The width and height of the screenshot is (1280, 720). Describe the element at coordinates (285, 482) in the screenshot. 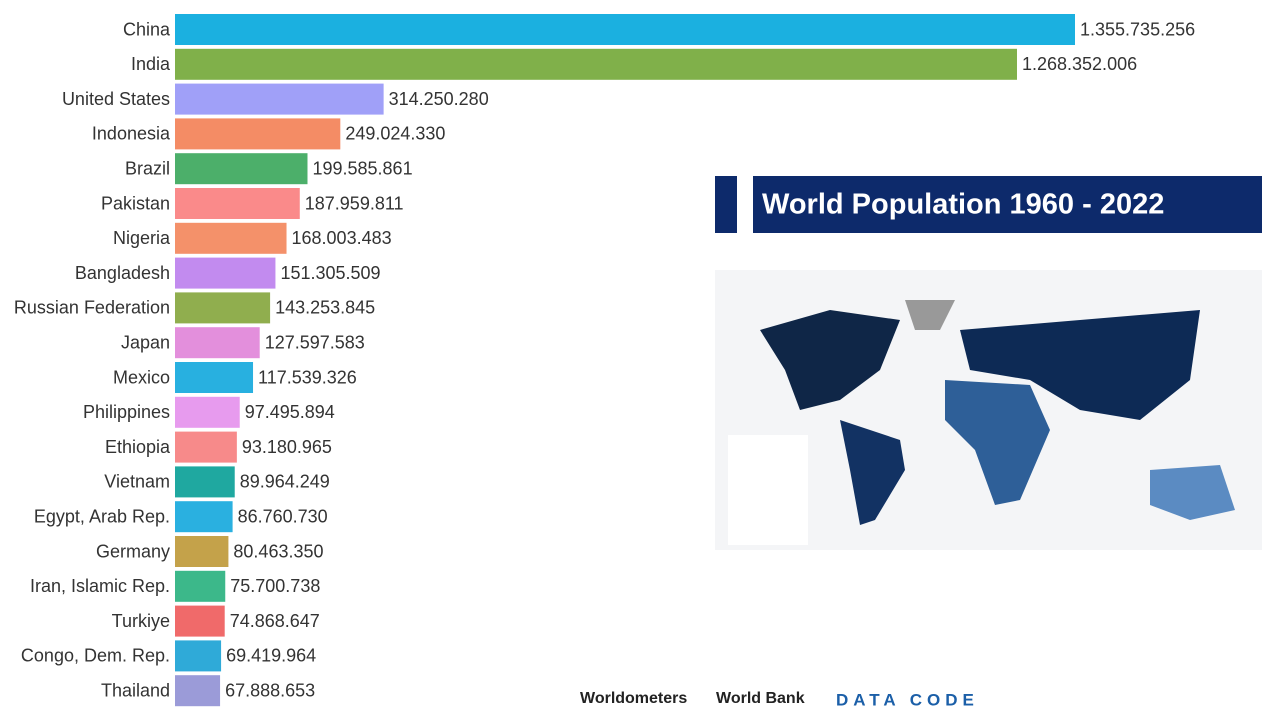

I see `value-label: 89.964.249` at that location.